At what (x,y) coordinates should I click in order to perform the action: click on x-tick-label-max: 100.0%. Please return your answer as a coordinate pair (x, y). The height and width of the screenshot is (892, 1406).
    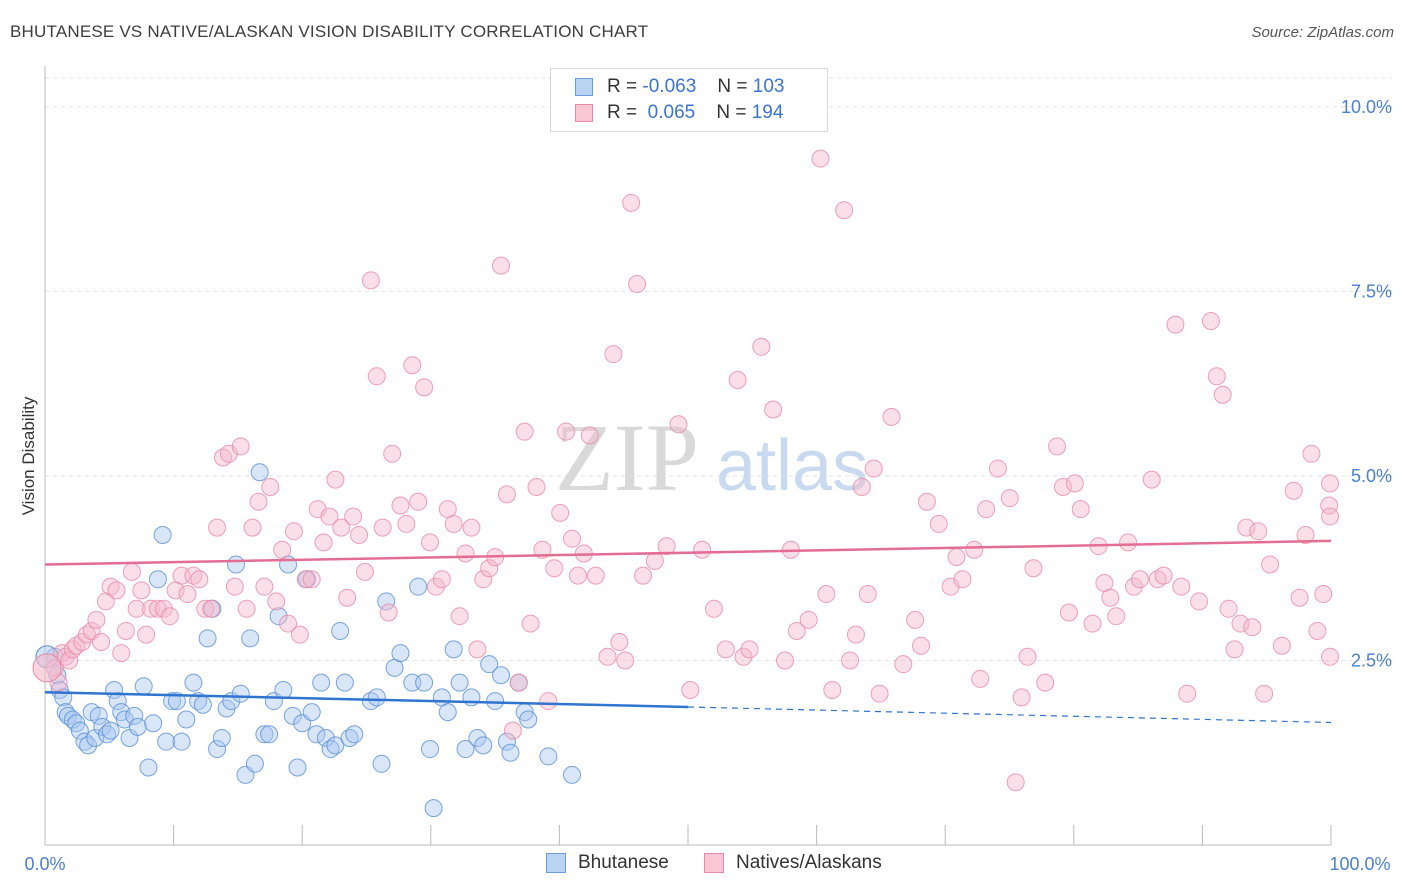
    Looking at the image, I should click on (1359, 864).